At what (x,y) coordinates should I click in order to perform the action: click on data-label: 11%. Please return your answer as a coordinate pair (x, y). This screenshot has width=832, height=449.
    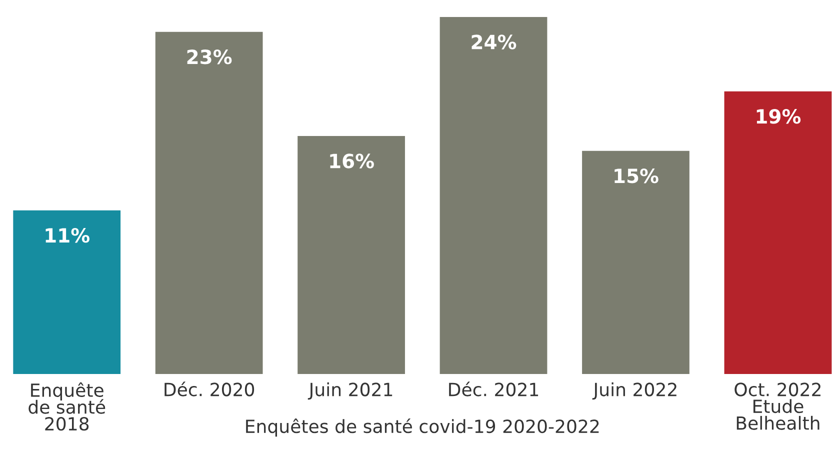
    Looking at the image, I should click on (68, 235).